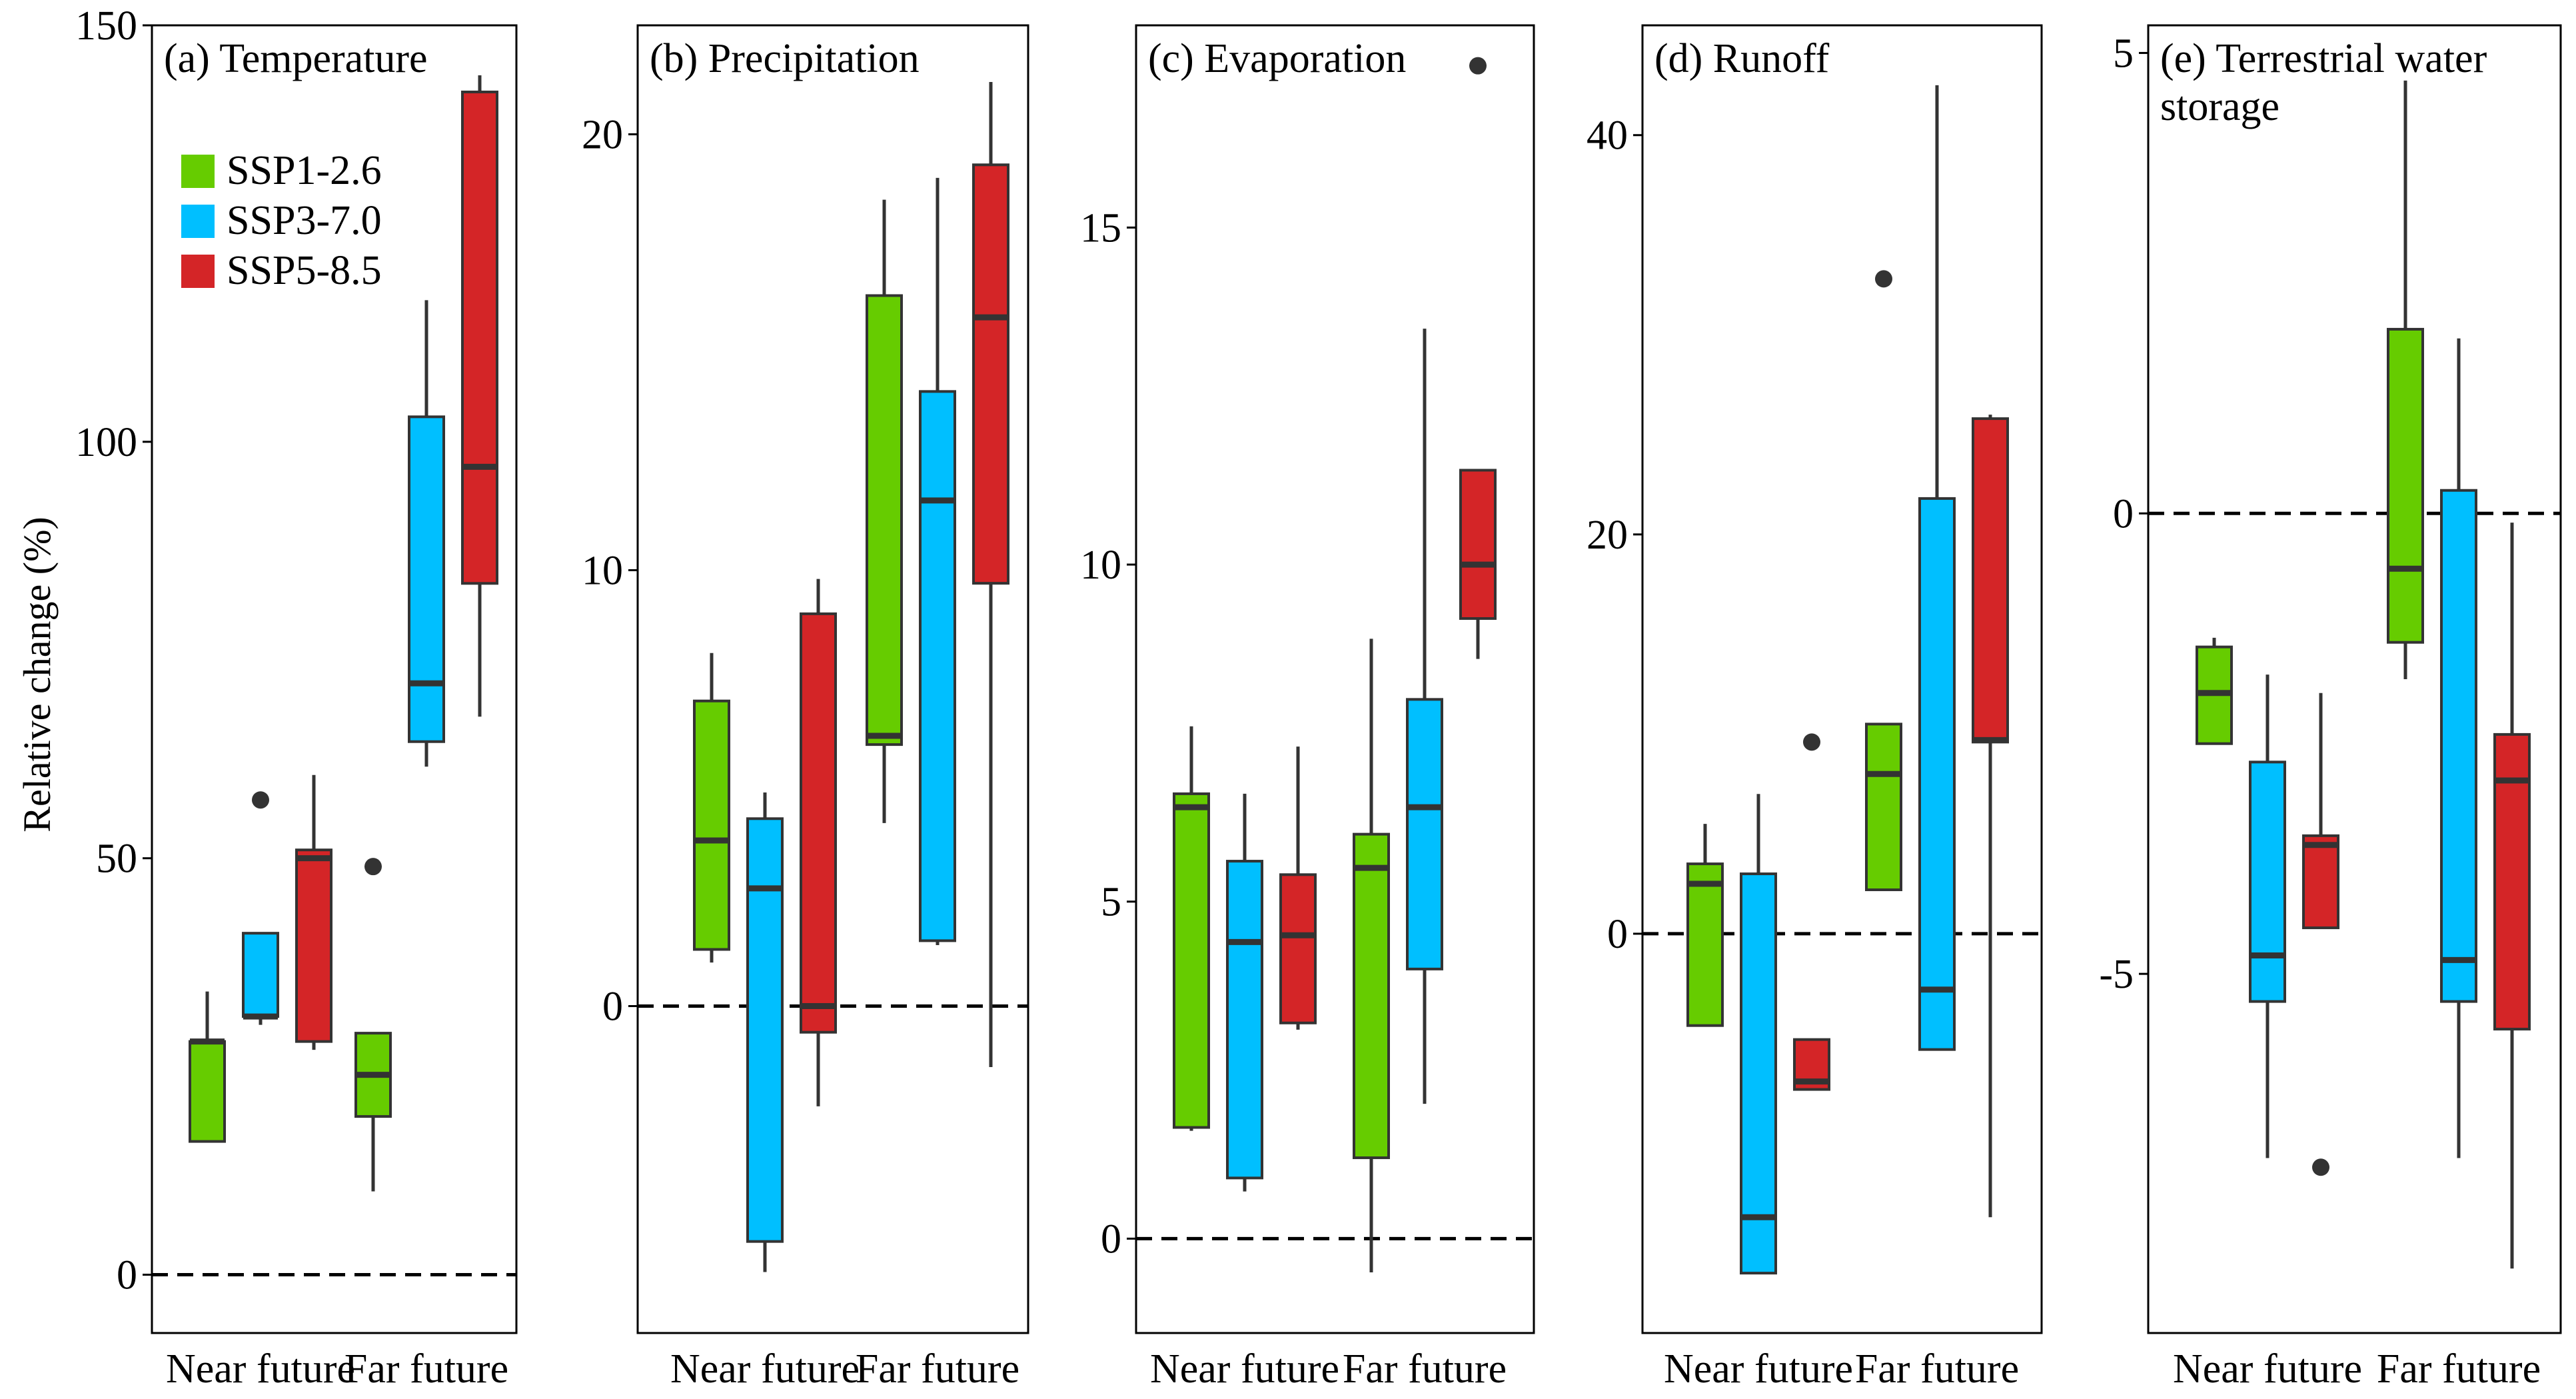 Image resolution: width=2576 pixels, height=1399 pixels. Describe the element at coordinates (37, 674) in the screenshot. I see `y-axis-label: Relative change (%)` at that location.